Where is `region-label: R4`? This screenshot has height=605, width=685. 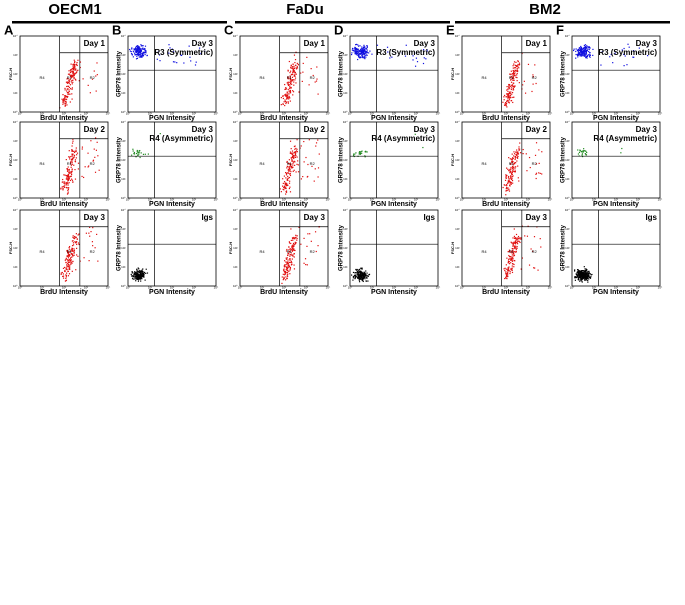 region-label: R4 is located at coordinates (484, 77).